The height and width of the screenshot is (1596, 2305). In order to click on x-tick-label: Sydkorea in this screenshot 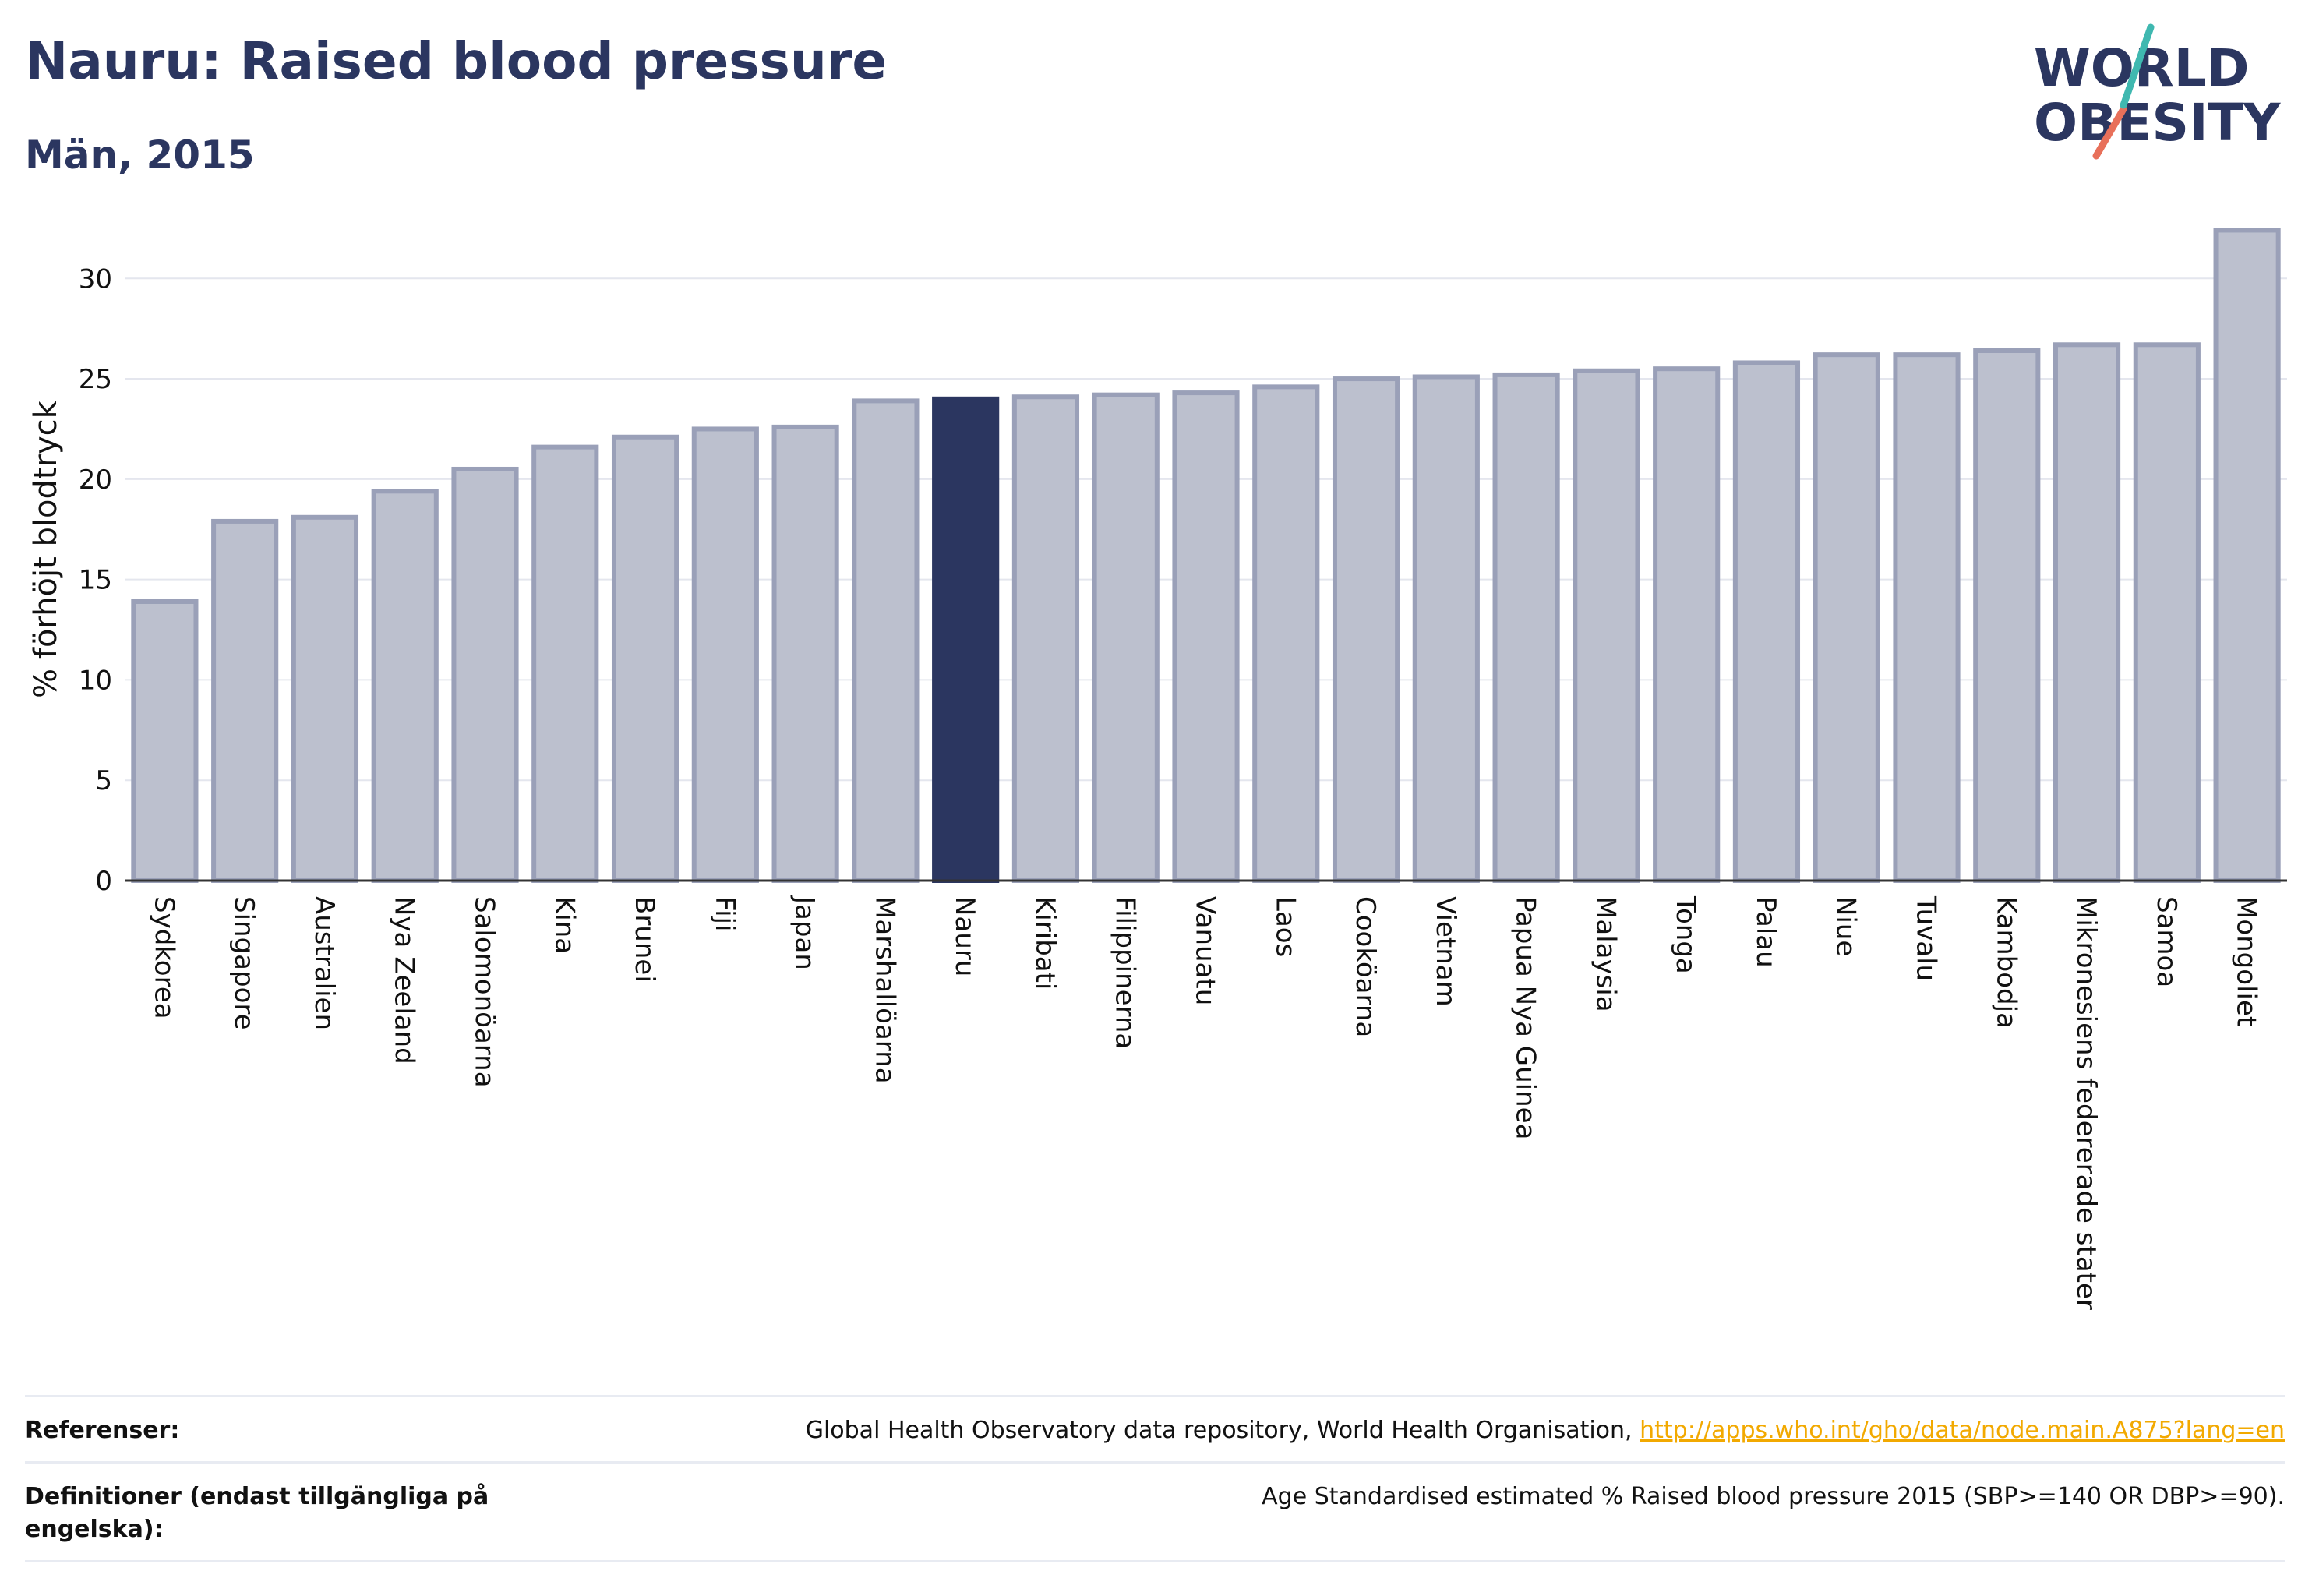, I will do `click(163, 957)`.